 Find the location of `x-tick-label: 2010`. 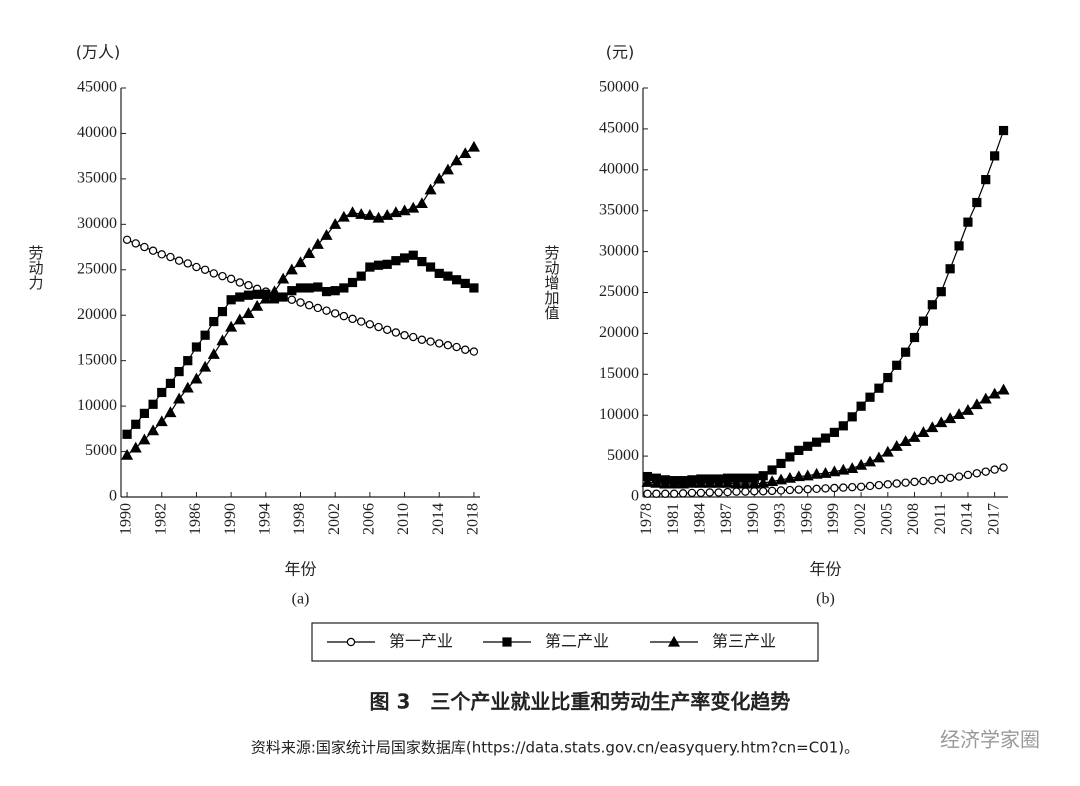

x-tick-label: 2010 is located at coordinates (403, 519).